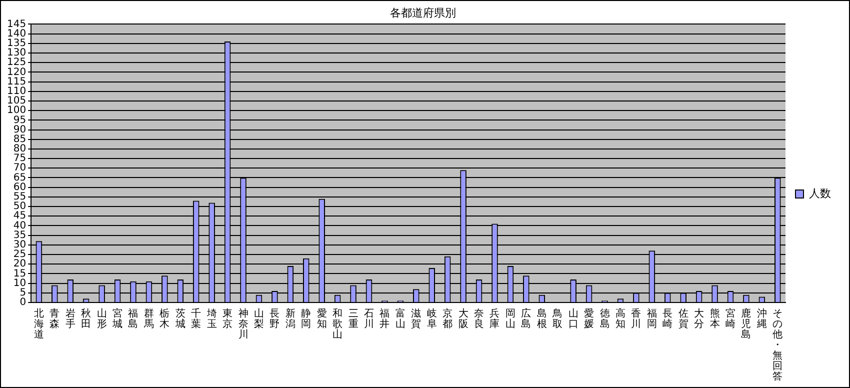  Describe the element at coordinates (259, 318) in the screenshot. I see `x-tick-label: 山梨` at that location.